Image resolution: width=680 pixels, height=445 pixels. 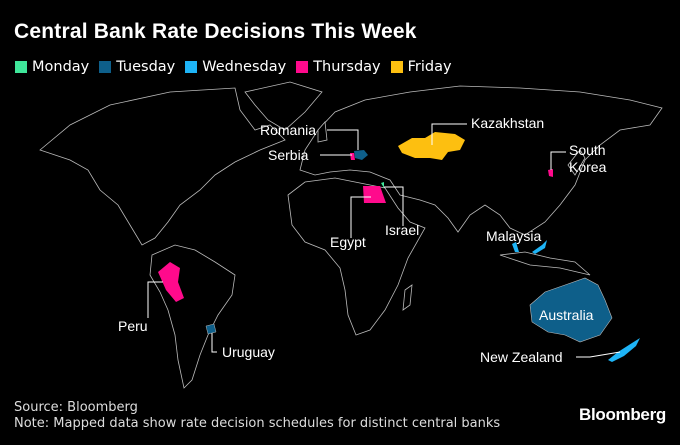 I want to click on bloomberg-logo: Bloomberg, so click(x=622, y=414).